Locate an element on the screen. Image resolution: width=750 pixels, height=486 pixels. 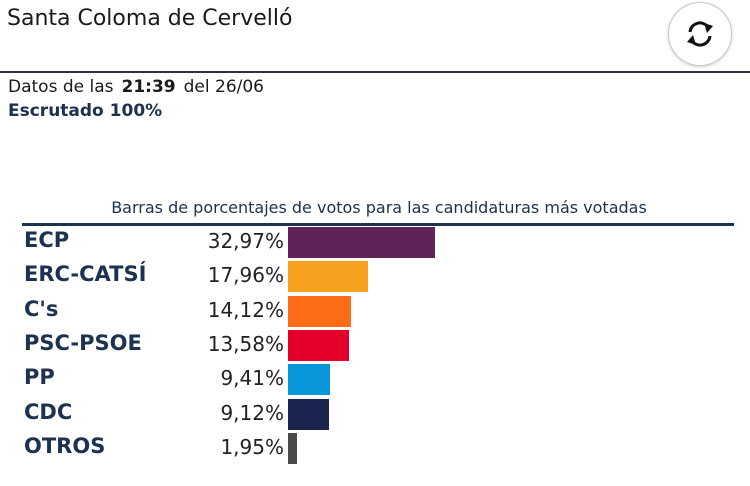
percentage-label: 9,12% is located at coordinates (252, 412).